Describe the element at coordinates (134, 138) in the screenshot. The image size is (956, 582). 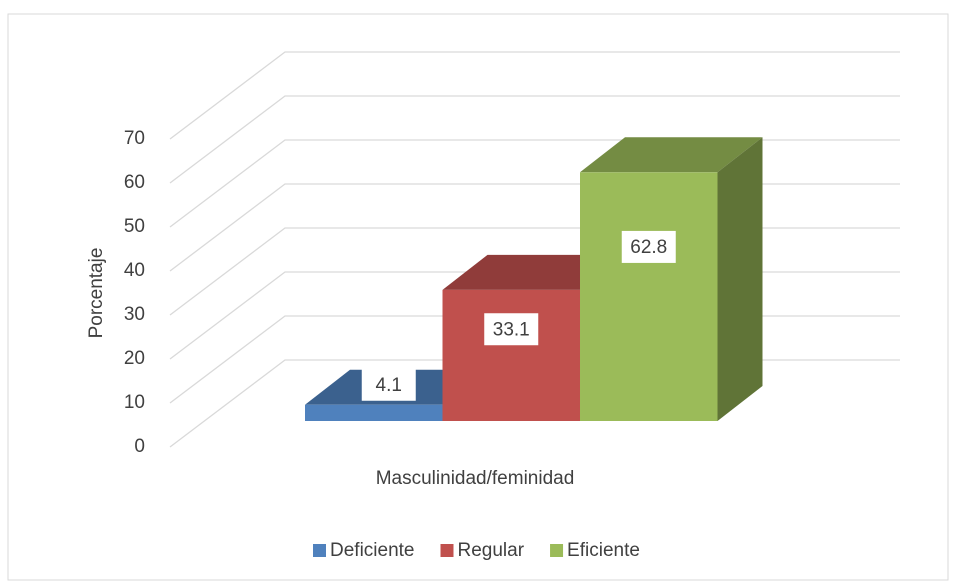
I see `y-tick-label: 70` at that location.